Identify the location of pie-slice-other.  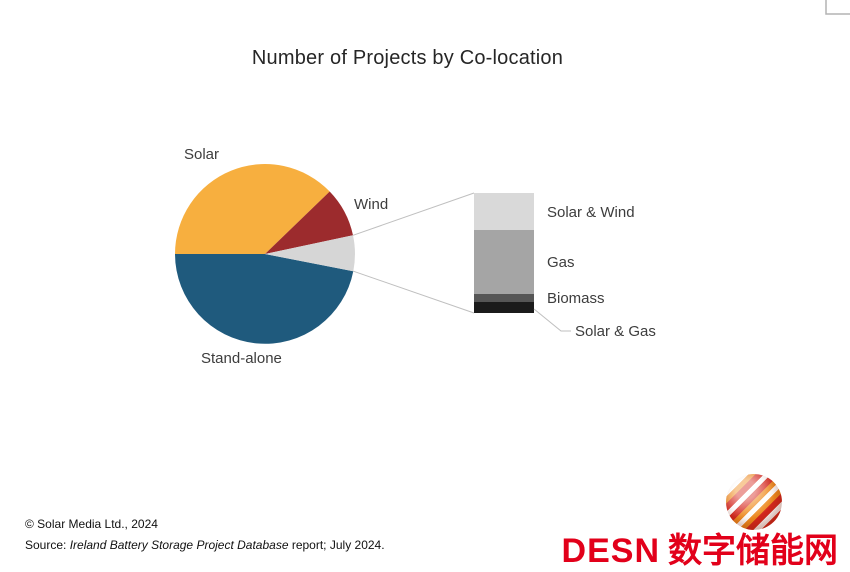
(310, 253).